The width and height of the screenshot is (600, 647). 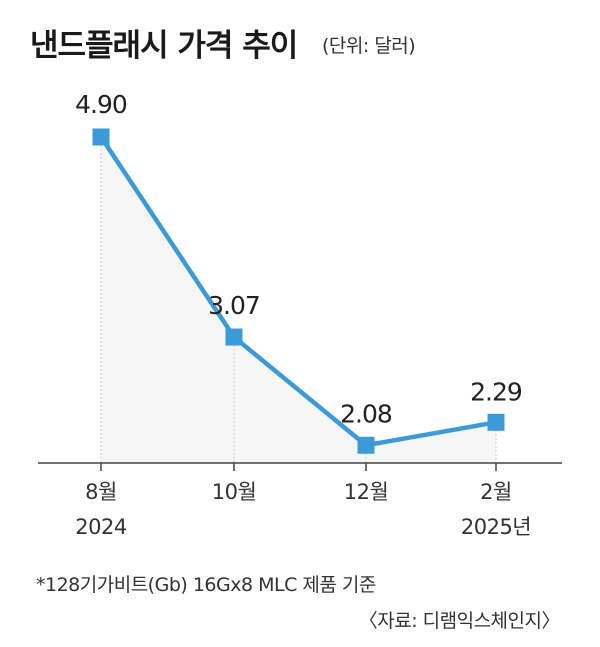 What do you see at coordinates (206, 585) in the screenshot?
I see `footnote: *128기가비트(Gb) 16Gx8 MLC 제품 기준` at bounding box center [206, 585].